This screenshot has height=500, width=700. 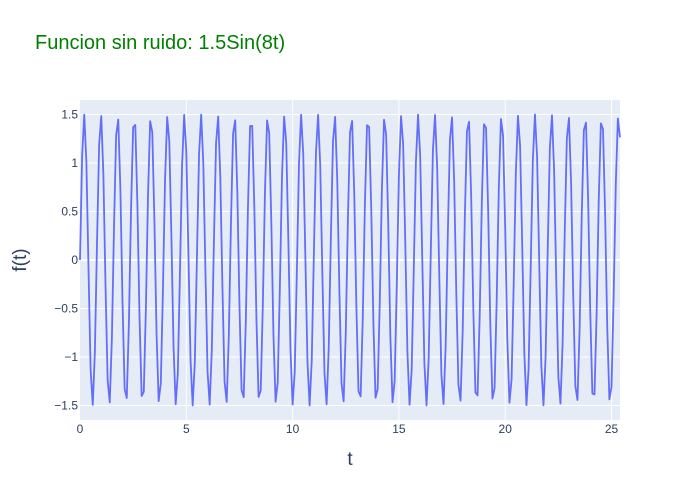 I want to click on y-tick-label: −1, so click(x=71, y=357).